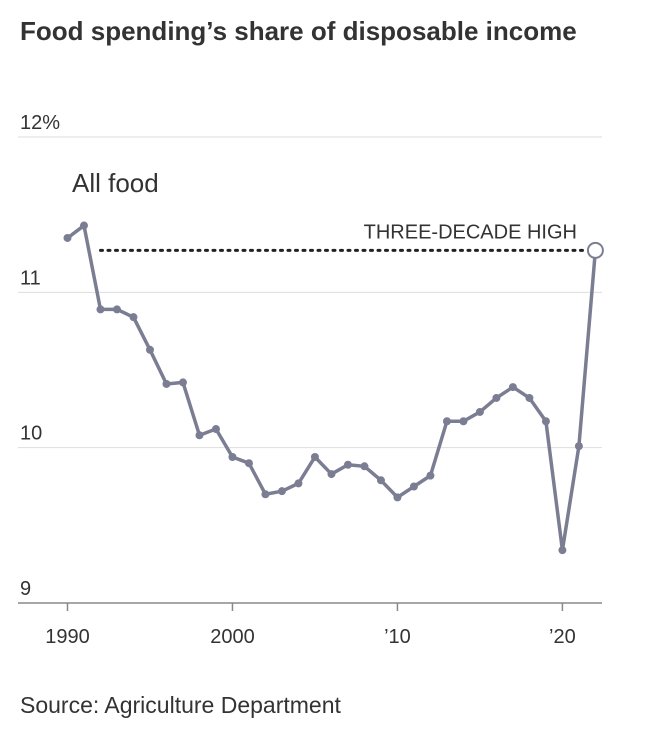 This screenshot has height=748, width=646. Describe the element at coordinates (232, 637) in the screenshot. I see `x-tick-label: 2000` at that location.